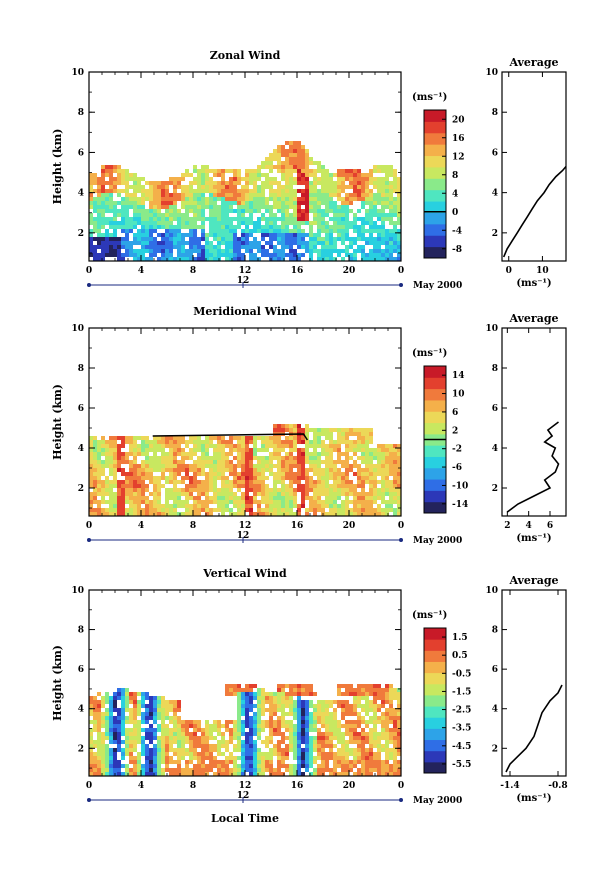 This screenshot has height=873, width=616. I want to click on colorbar-tick-label: -6, so click(457, 468).